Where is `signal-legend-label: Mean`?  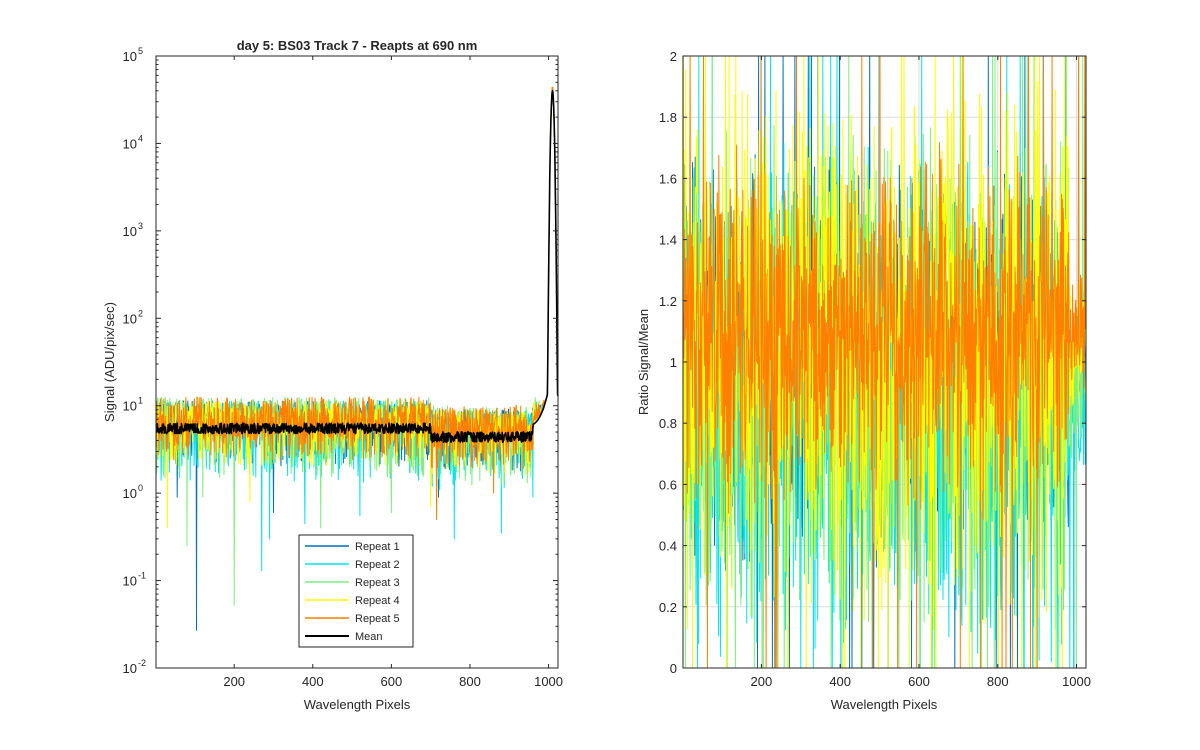
signal-legend-label: Mean is located at coordinates (369, 637).